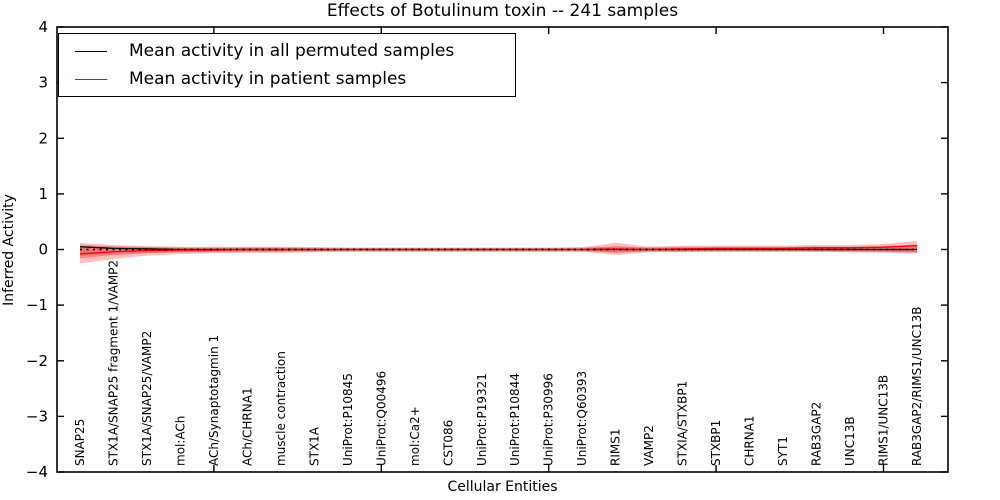  Describe the element at coordinates (247, 426) in the screenshot. I see `x-tick-label: ACh/CHRNA1` at that location.